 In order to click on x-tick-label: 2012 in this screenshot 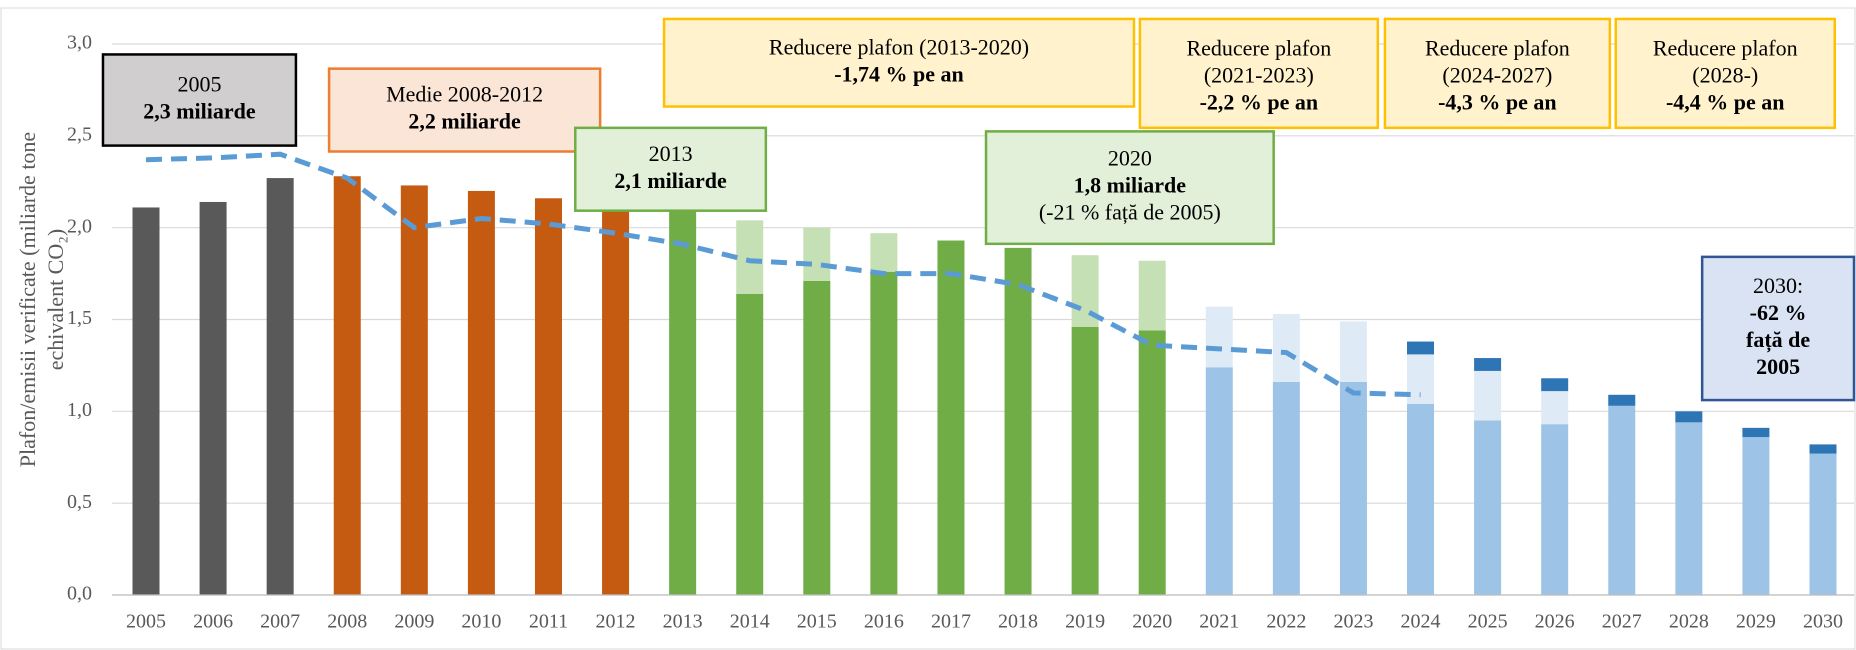, I will do `click(616, 622)`.